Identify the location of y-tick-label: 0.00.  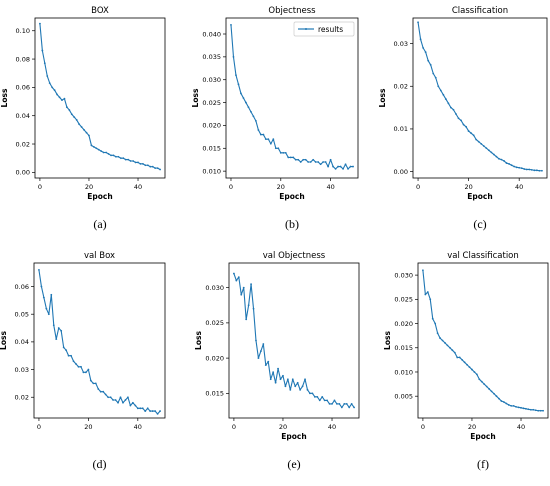
(23, 173).